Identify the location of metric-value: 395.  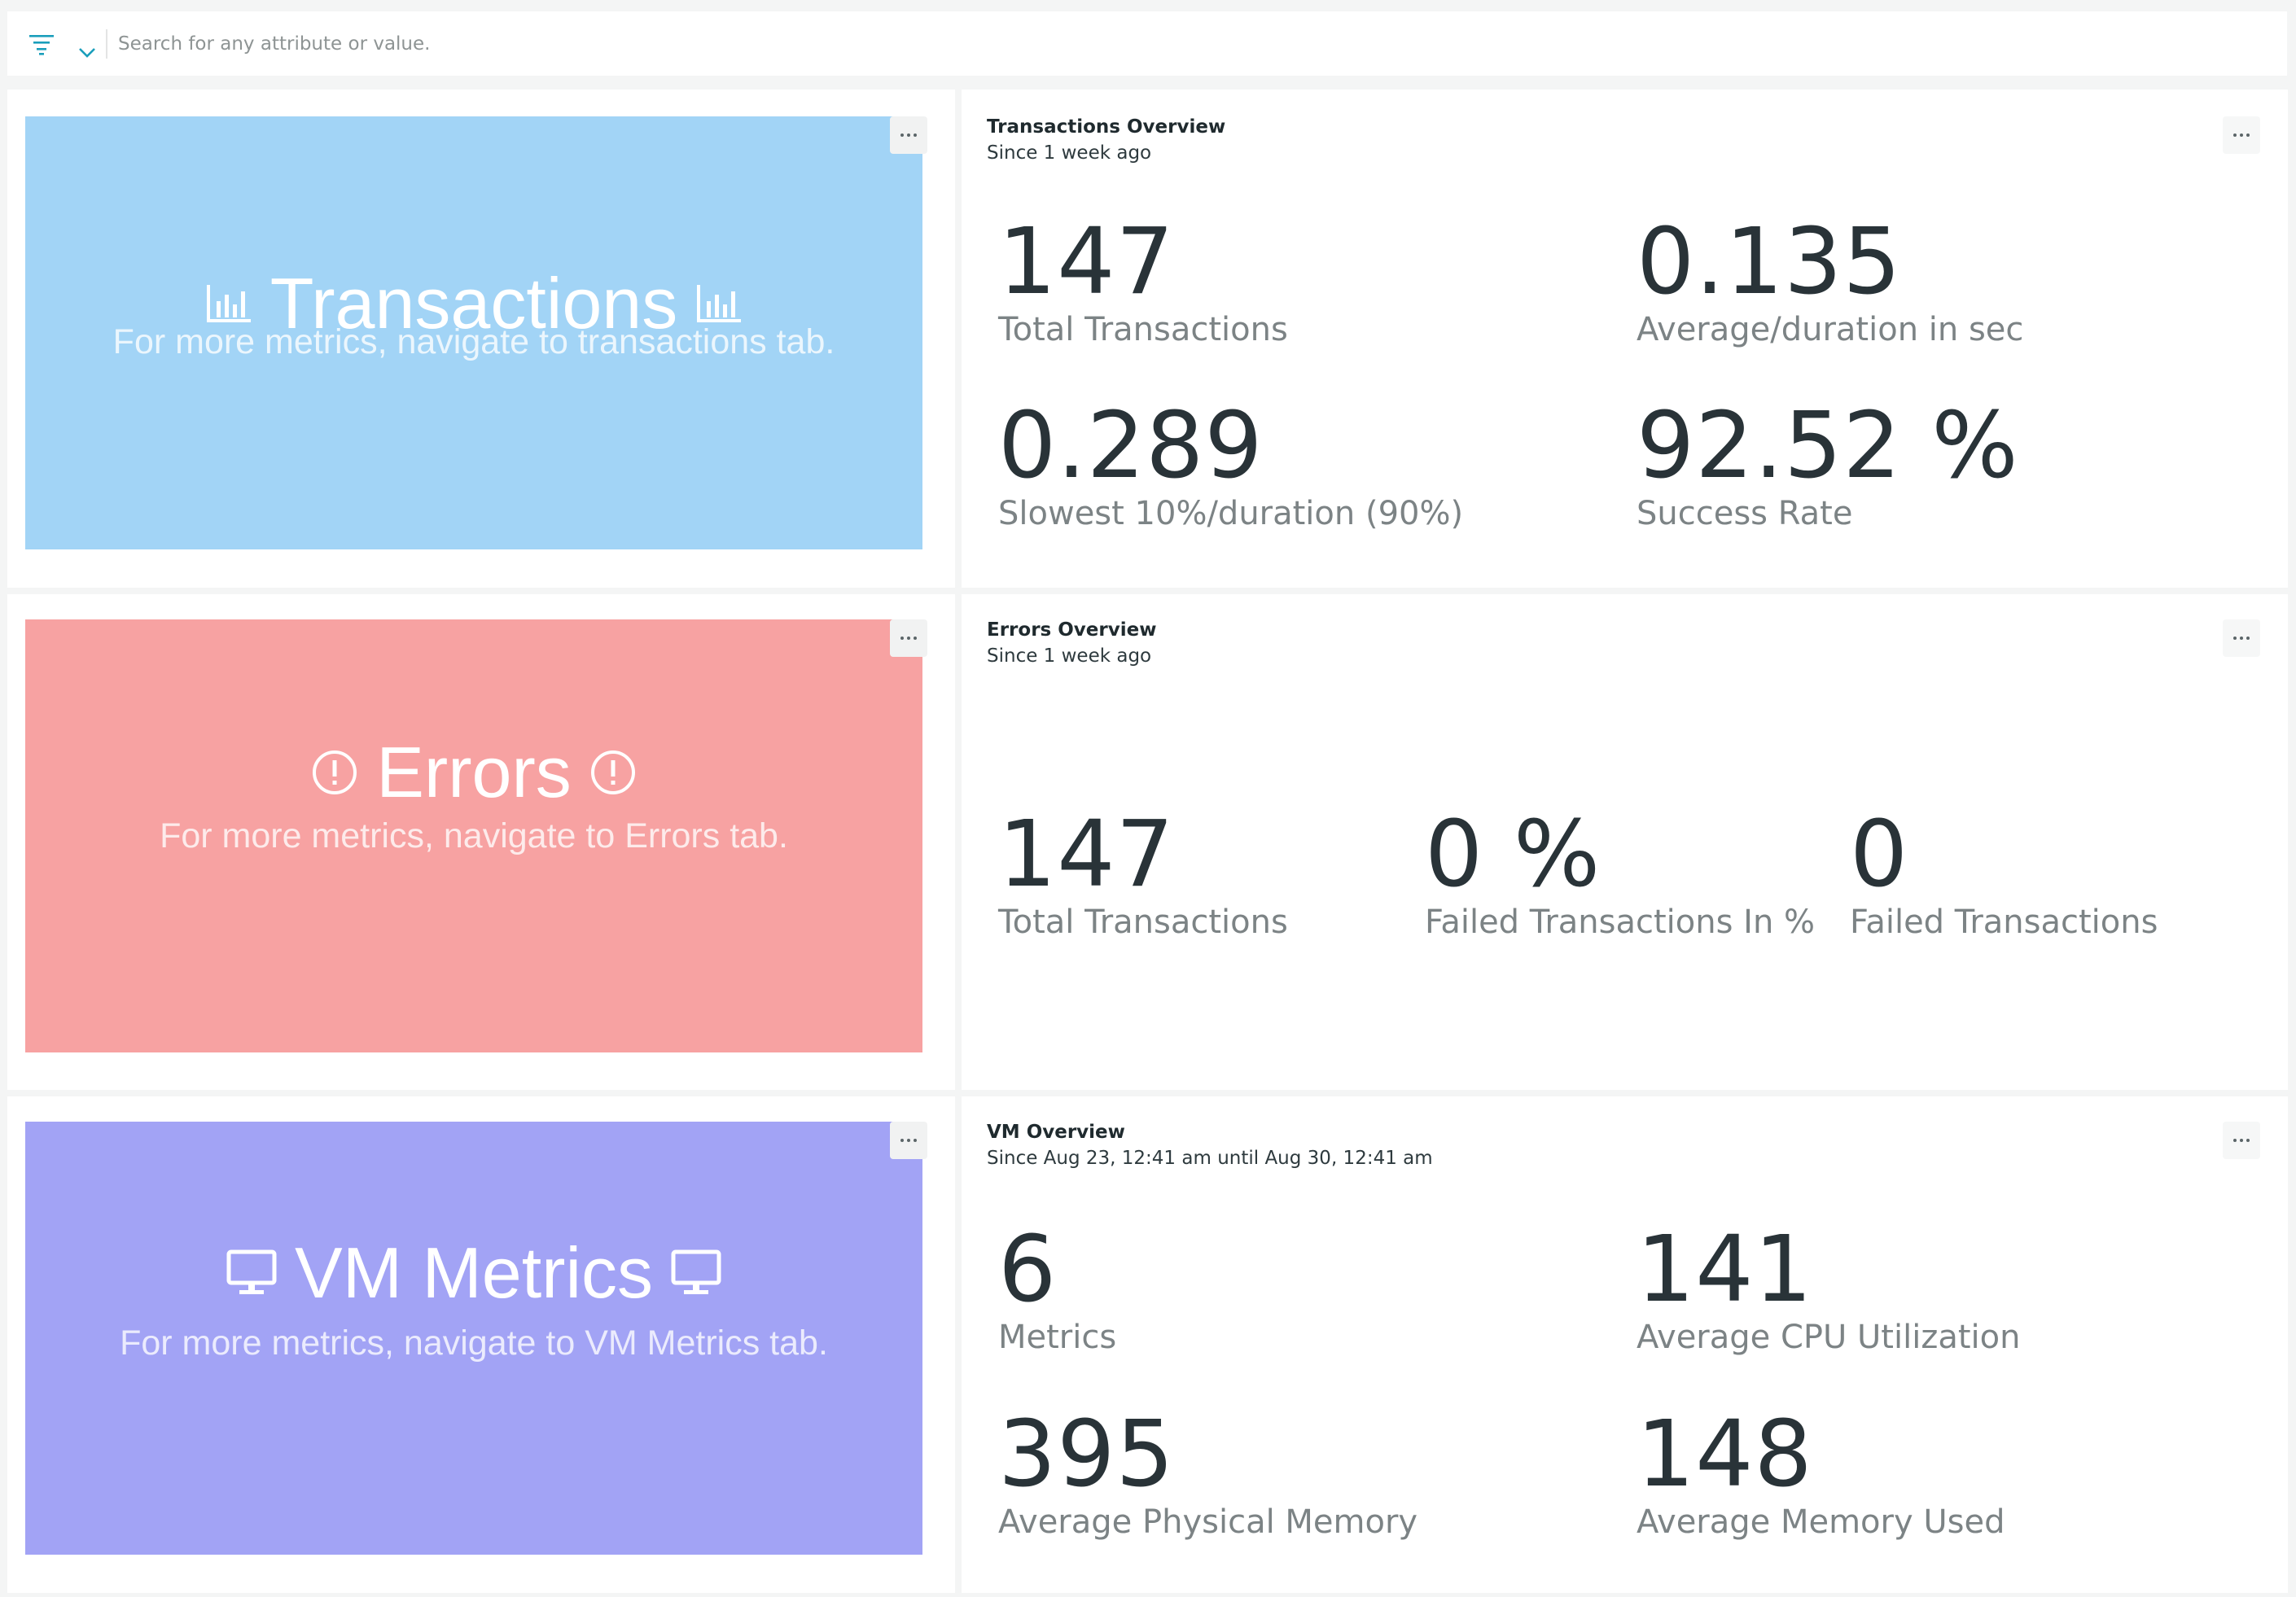
(1086, 1455).